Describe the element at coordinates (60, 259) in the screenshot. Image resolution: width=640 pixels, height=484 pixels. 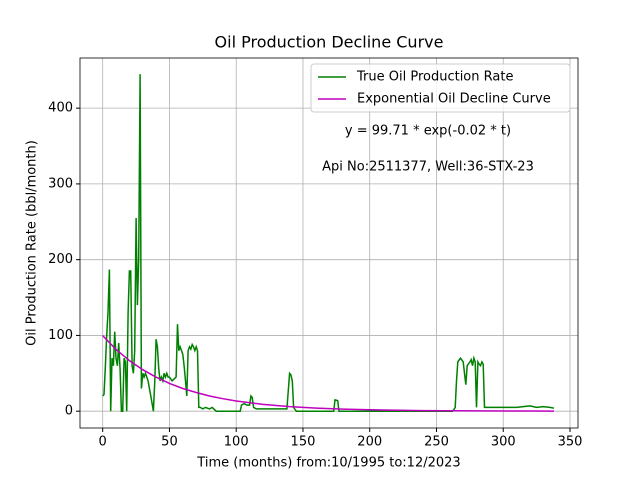
I see `y-tick-label: 200` at that location.